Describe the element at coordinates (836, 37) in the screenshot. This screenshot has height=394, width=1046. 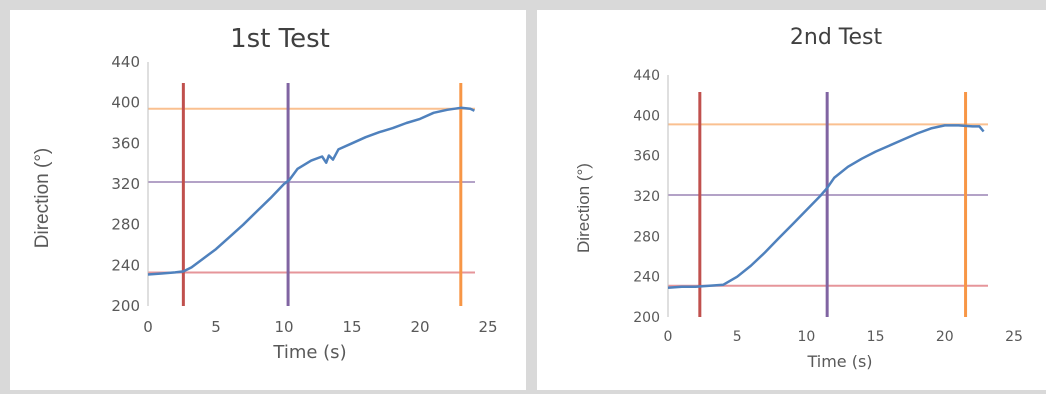
I see `chart-title: 2nd Test` at that location.